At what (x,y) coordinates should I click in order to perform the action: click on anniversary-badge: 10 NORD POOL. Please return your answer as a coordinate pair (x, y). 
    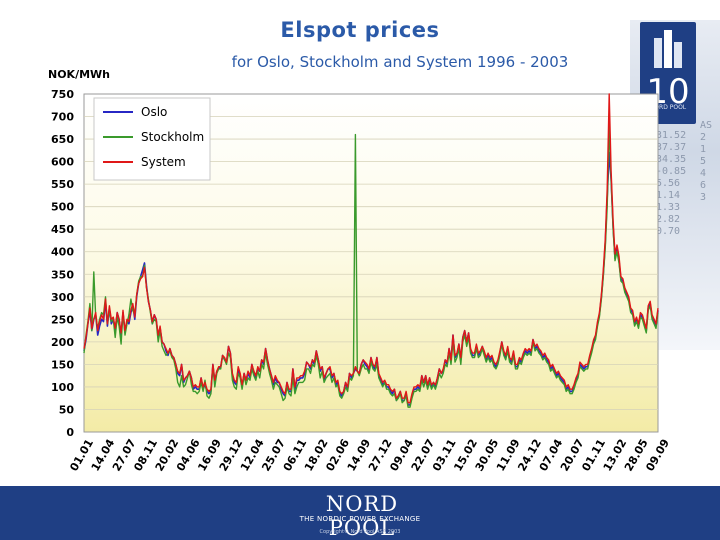
    Looking at the image, I should click on (668, 73).